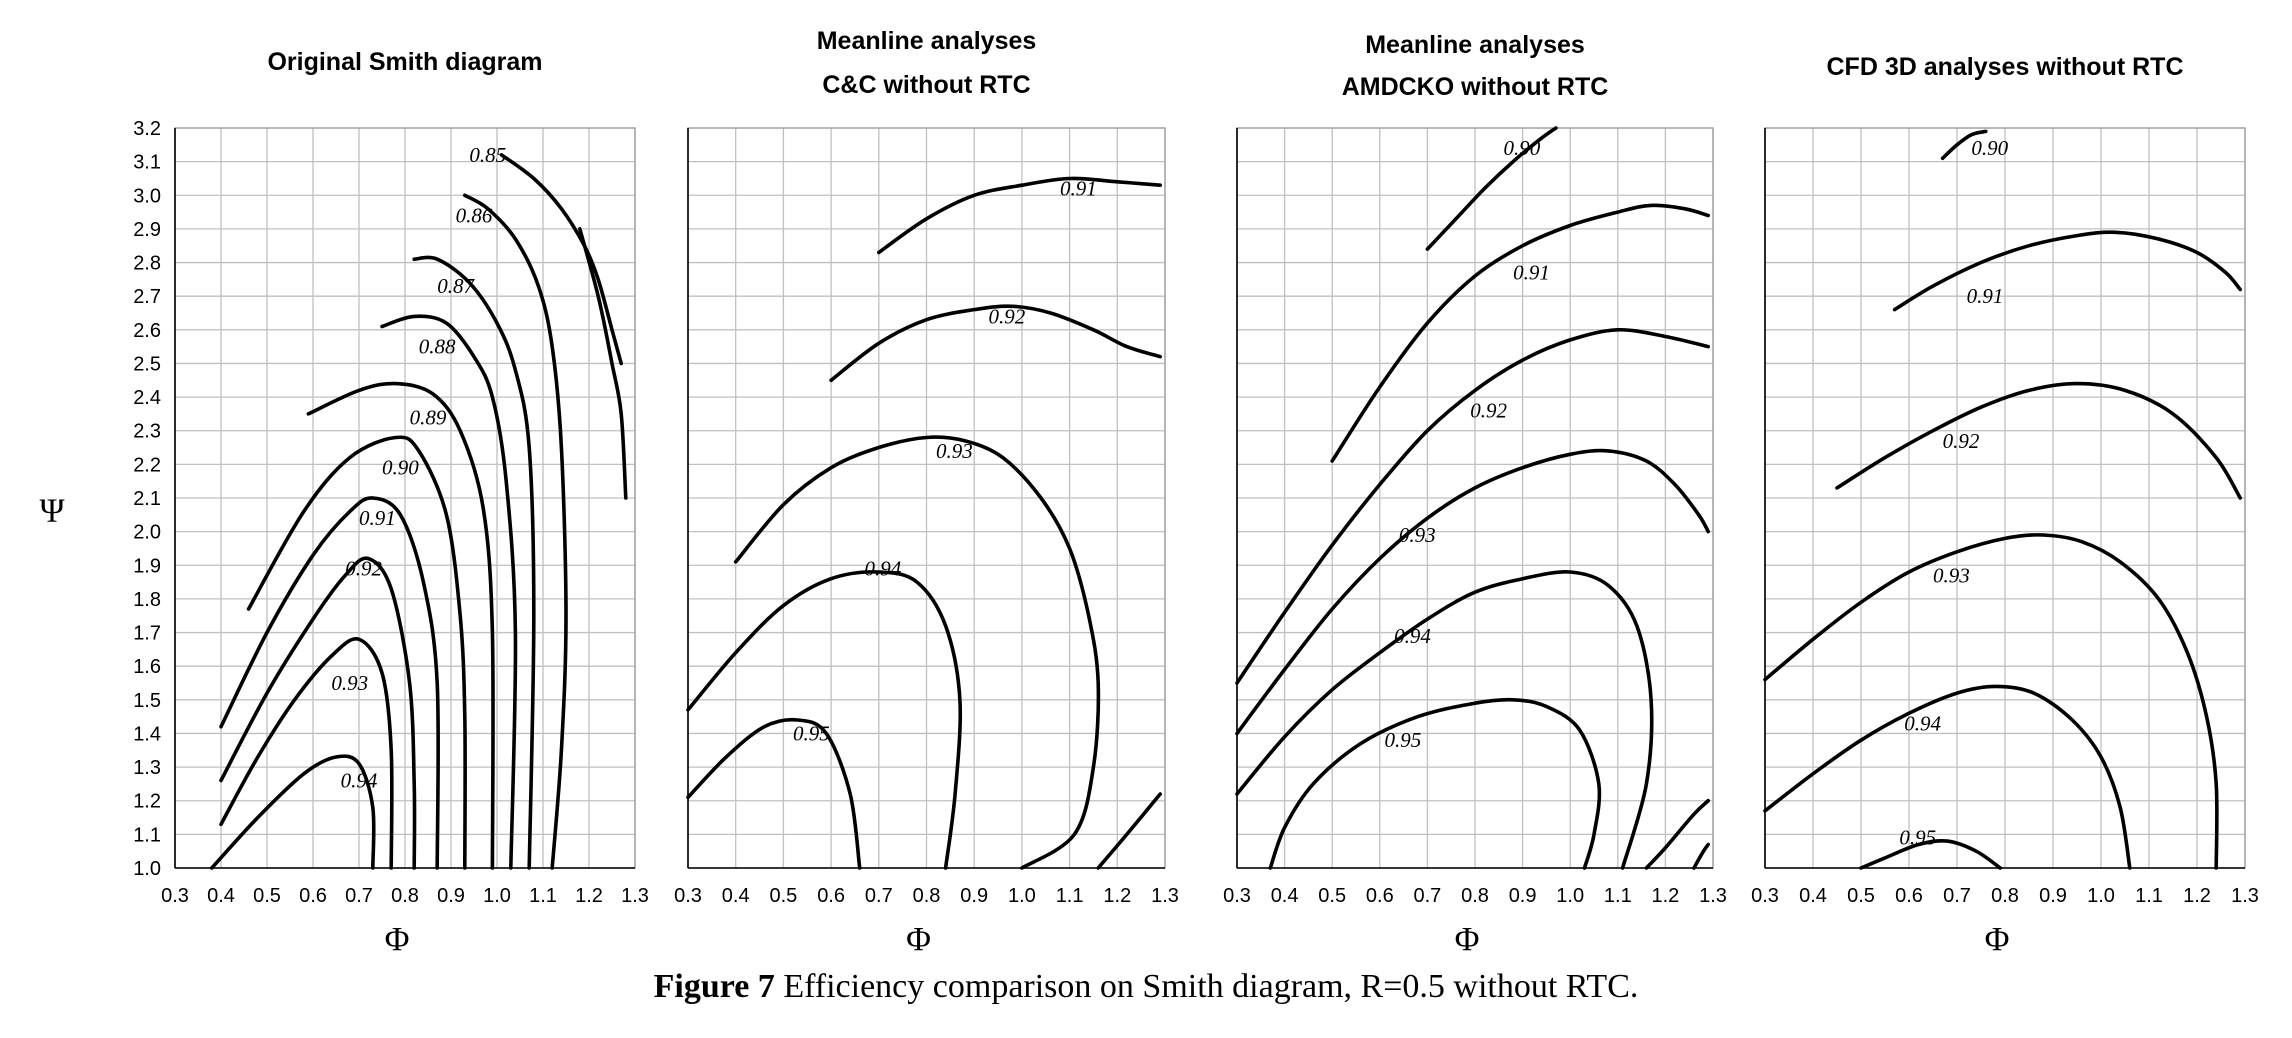 The image size is (2292, 1038). I want to click on chart-subtitle: AMDCKO without RTC, so click(1475, 87).